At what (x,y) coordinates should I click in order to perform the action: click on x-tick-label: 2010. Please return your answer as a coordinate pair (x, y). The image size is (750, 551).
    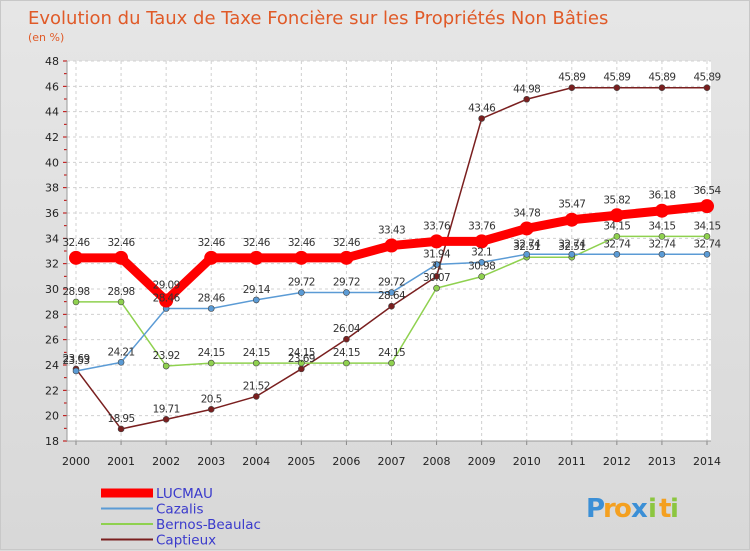
    Looking at the image, I should click on (527, 461).